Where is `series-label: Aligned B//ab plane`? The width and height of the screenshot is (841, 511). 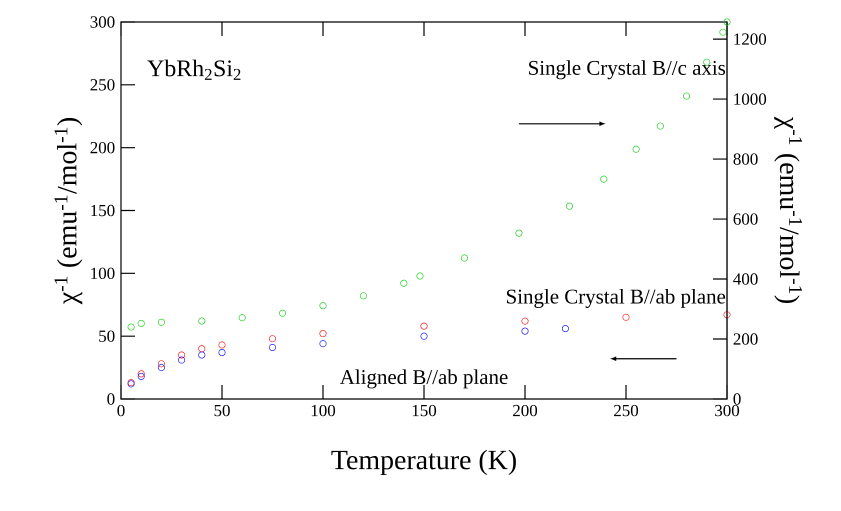 series-label: Aligned B//ab plane is located at coordinates (424, 378).